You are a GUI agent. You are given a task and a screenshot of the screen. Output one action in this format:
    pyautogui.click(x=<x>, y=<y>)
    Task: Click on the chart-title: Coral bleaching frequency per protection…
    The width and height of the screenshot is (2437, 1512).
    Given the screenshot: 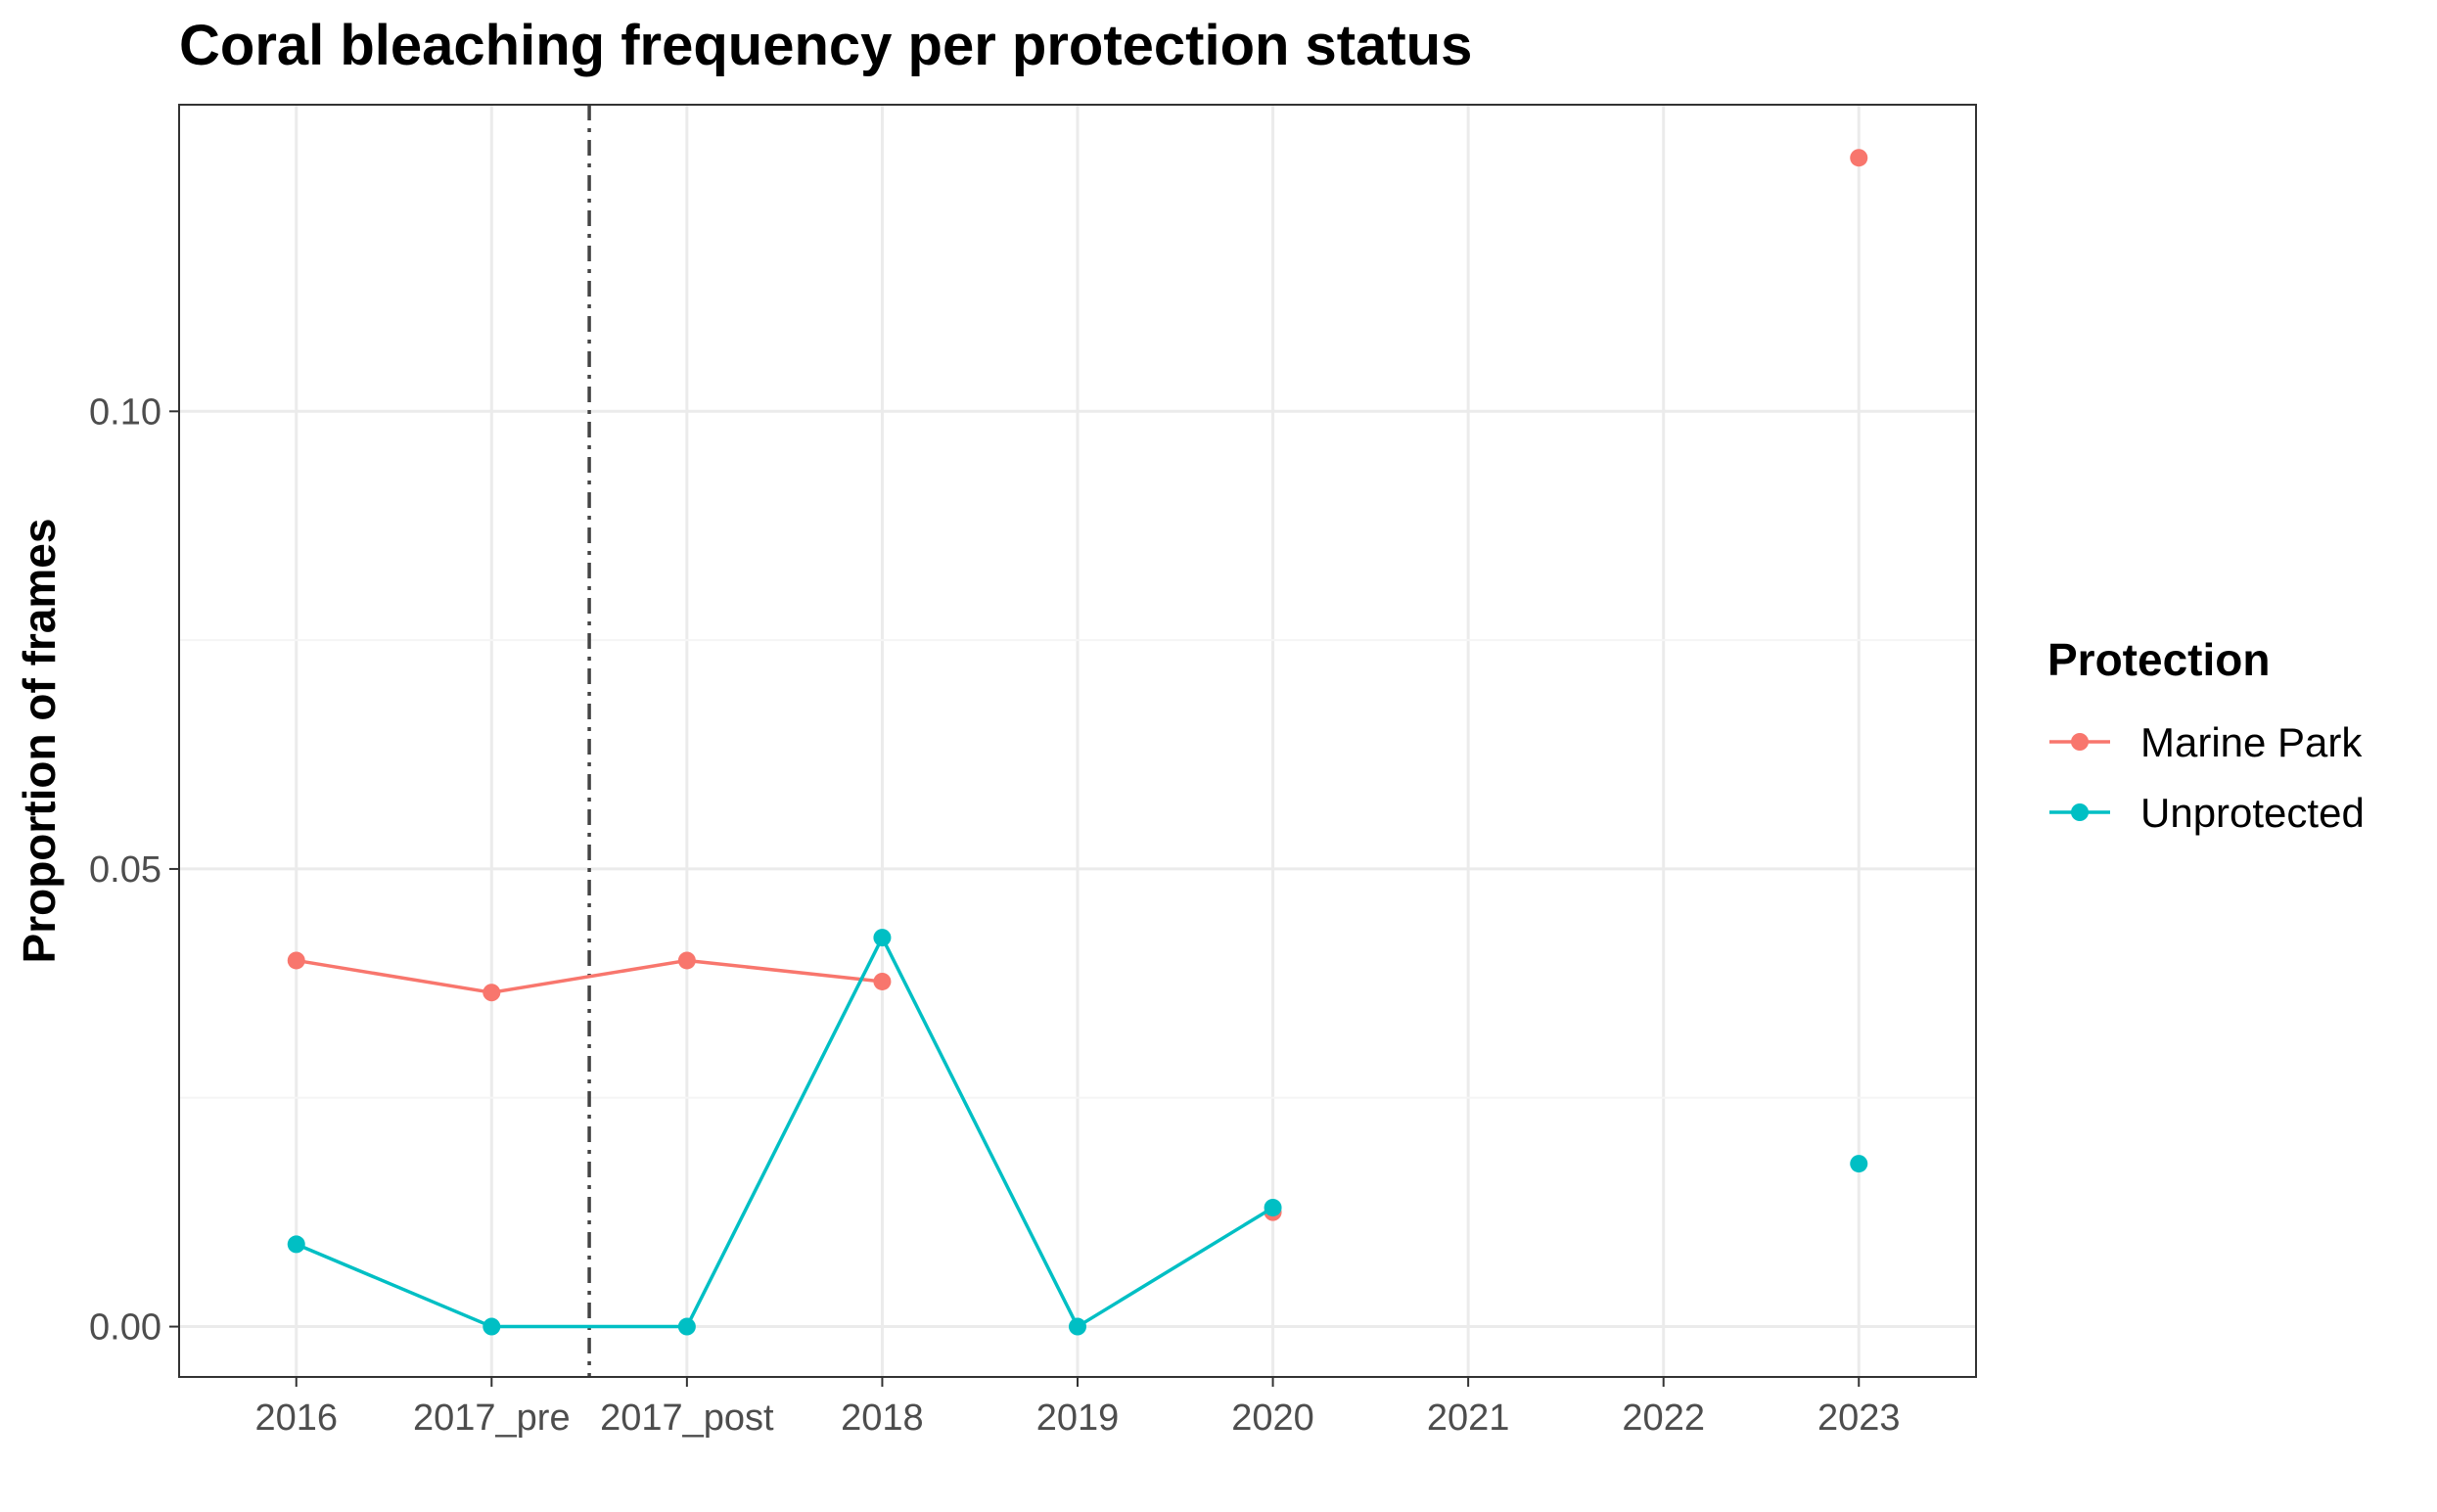 What is the action you would take?
    pyautogui.click(x=826, y=45)
    